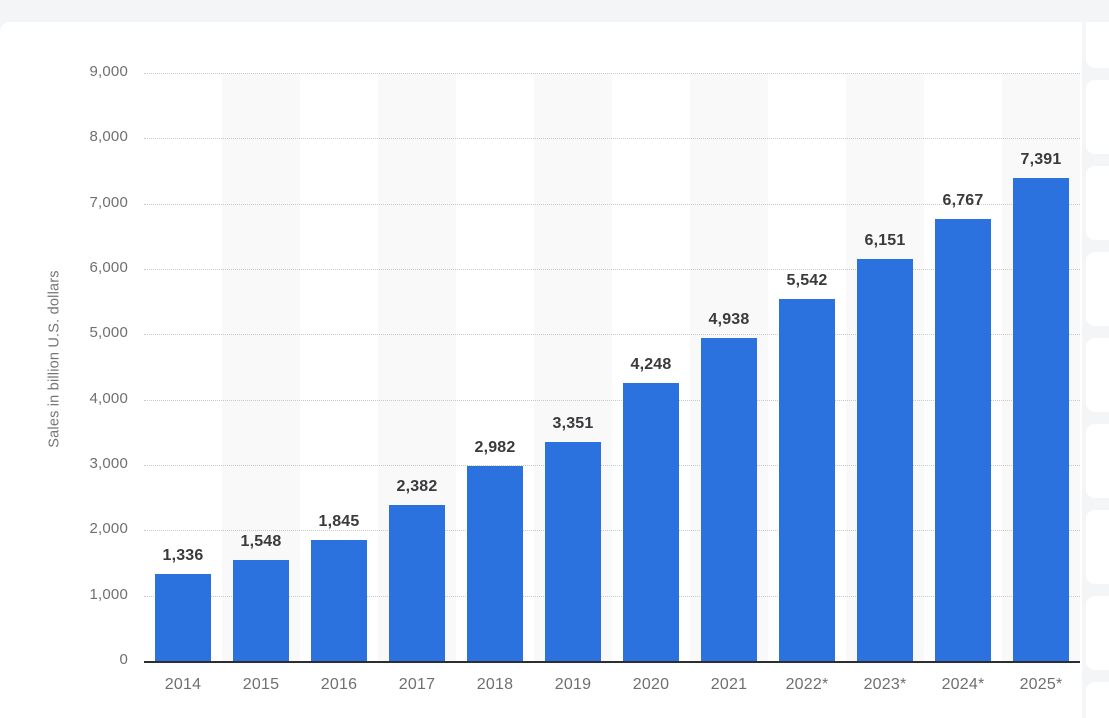 This screenshot has width=1109, height=718. I want to click on bar-value-label: 1,336, so click(183, 555).